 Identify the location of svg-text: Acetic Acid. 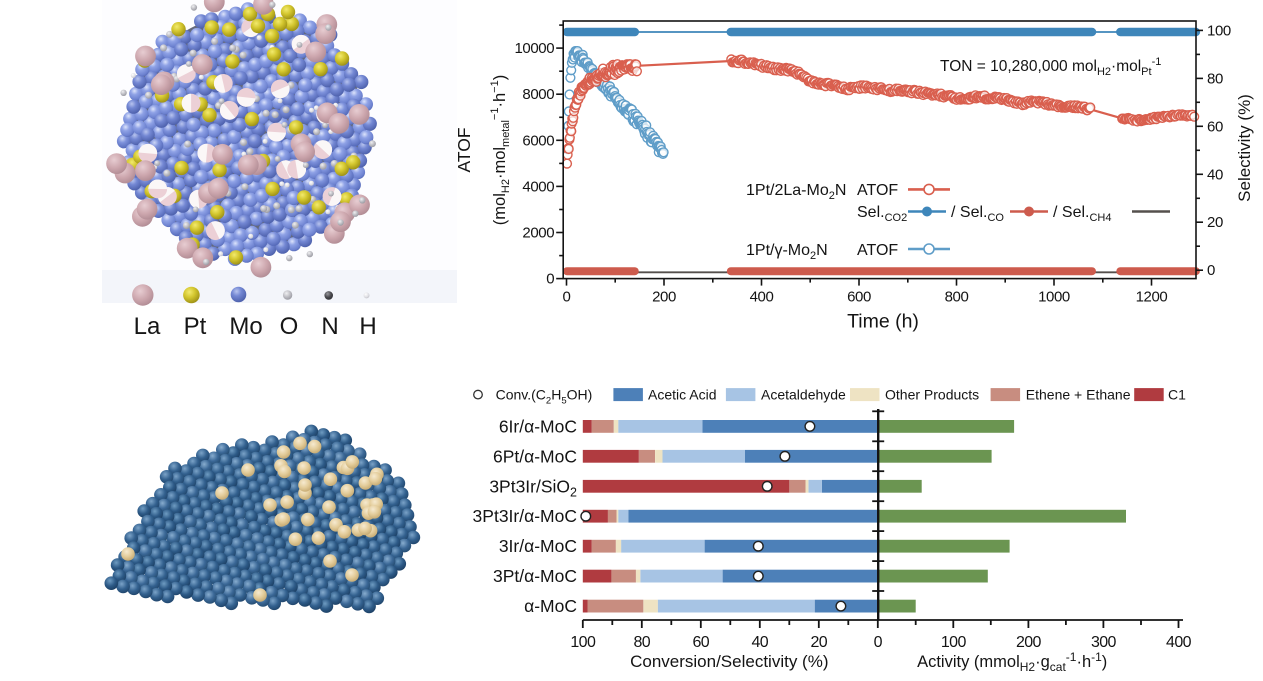
(682, 395).